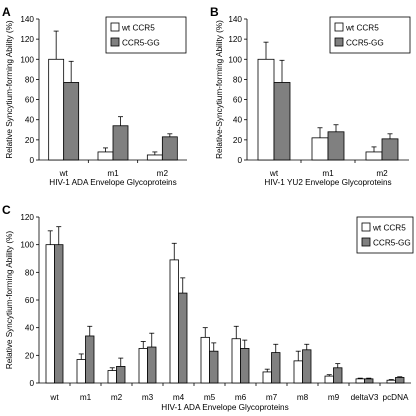  I want to click on x-tick-label: m5, so click(210, 397).